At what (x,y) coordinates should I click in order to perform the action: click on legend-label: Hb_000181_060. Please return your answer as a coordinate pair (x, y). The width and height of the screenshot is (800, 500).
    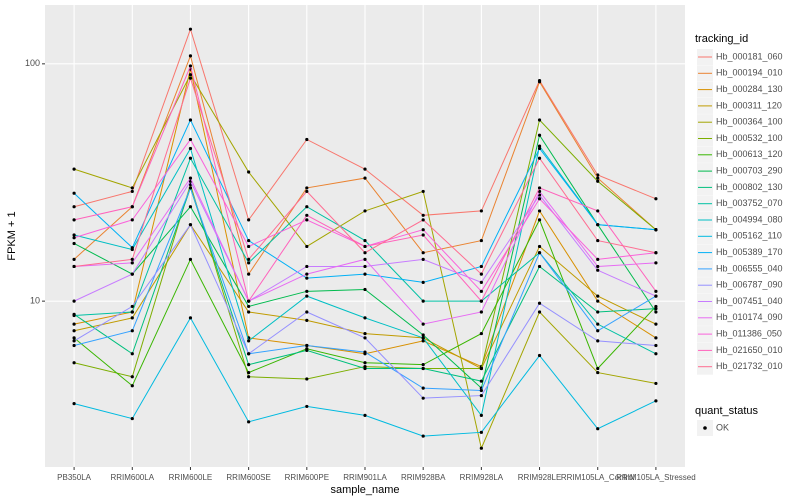
    Looking at the image, I should click on (749, 56).